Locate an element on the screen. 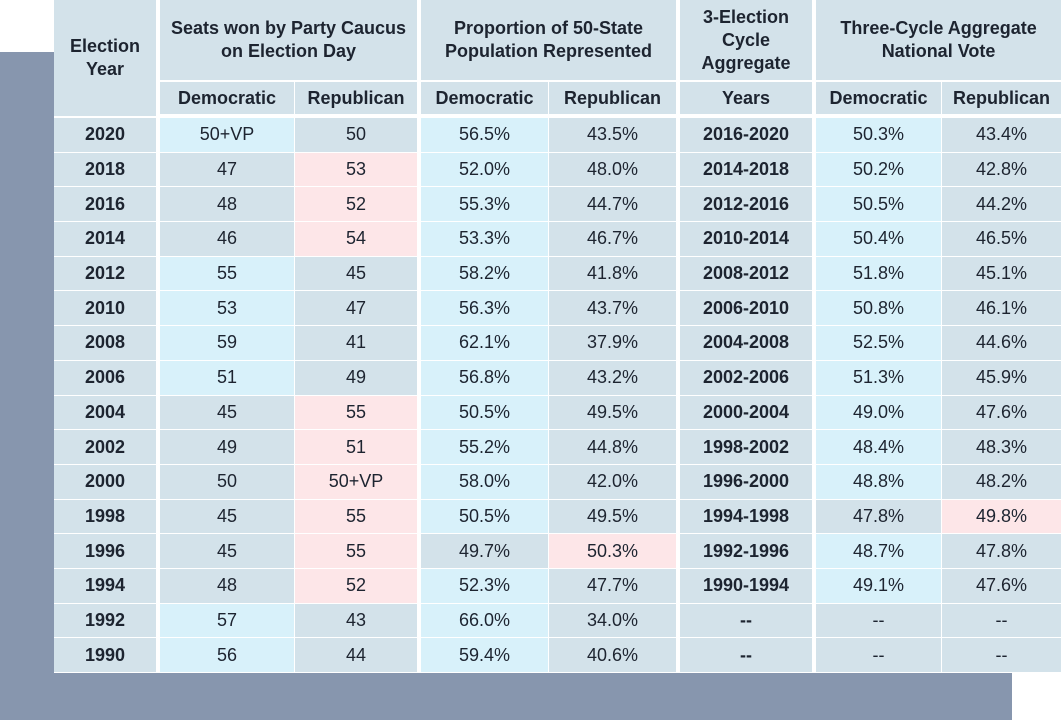 The width and height of the screenshot is (1062, 720). population-republican-header: Republican is located at coordinates (615, 100).